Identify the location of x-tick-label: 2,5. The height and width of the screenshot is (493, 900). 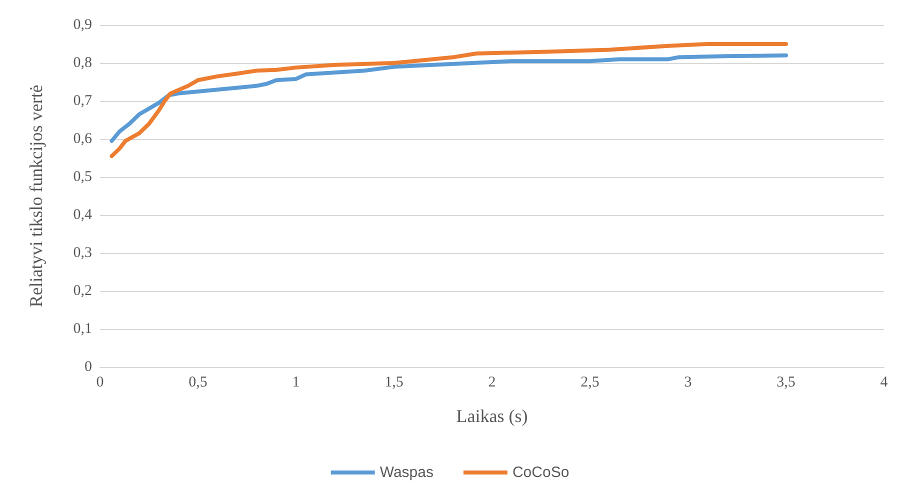
(590, 382).